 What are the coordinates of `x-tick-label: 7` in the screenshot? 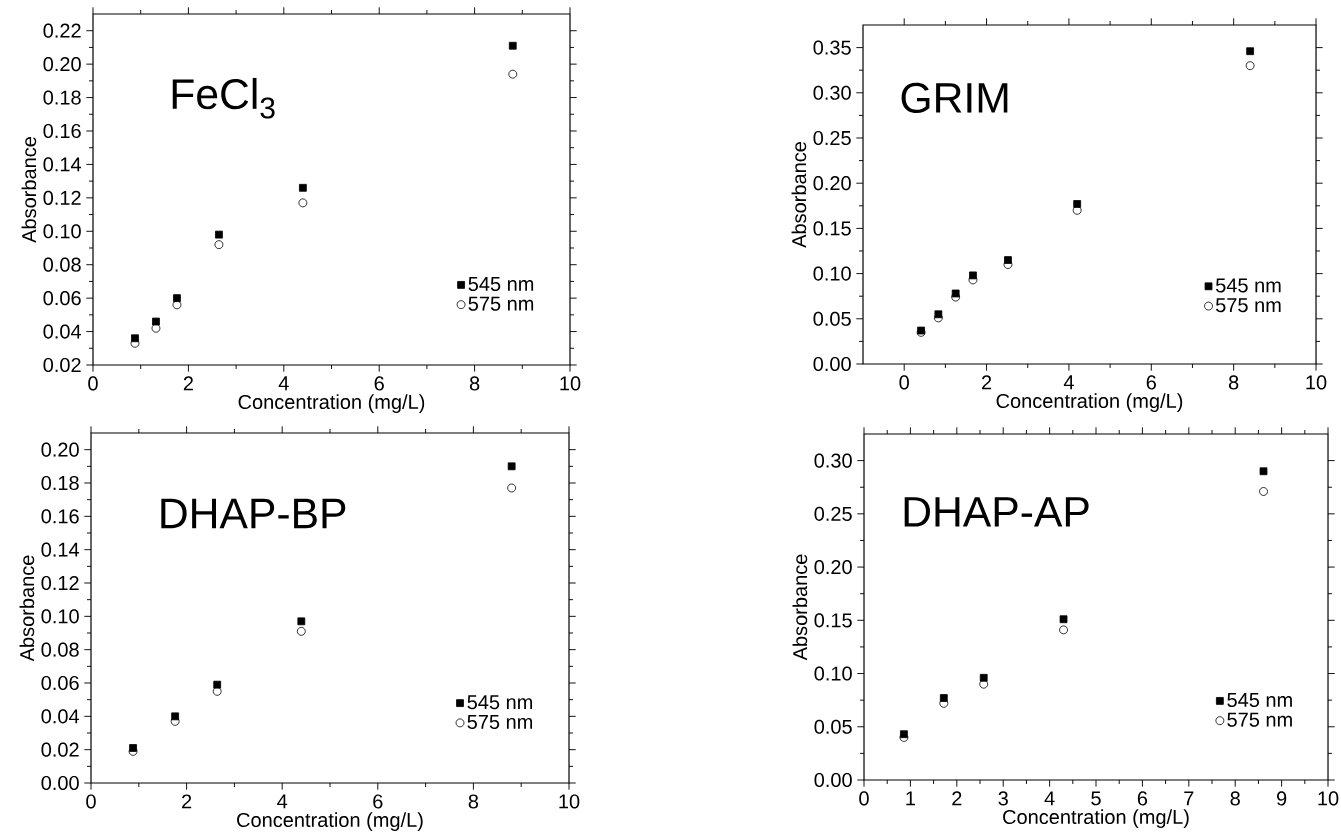 It's located at (1189, 798).